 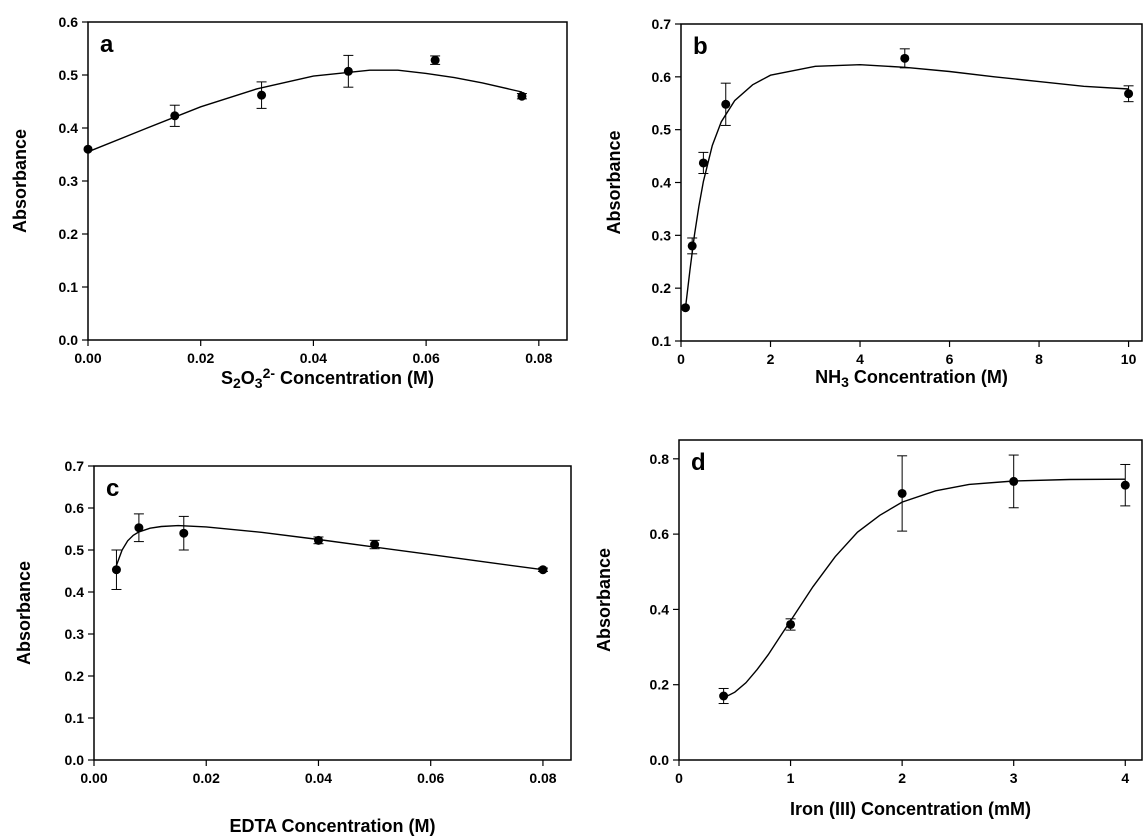 I want to click on y-tick-label-c: 0.5, so click(x=75, y=550).